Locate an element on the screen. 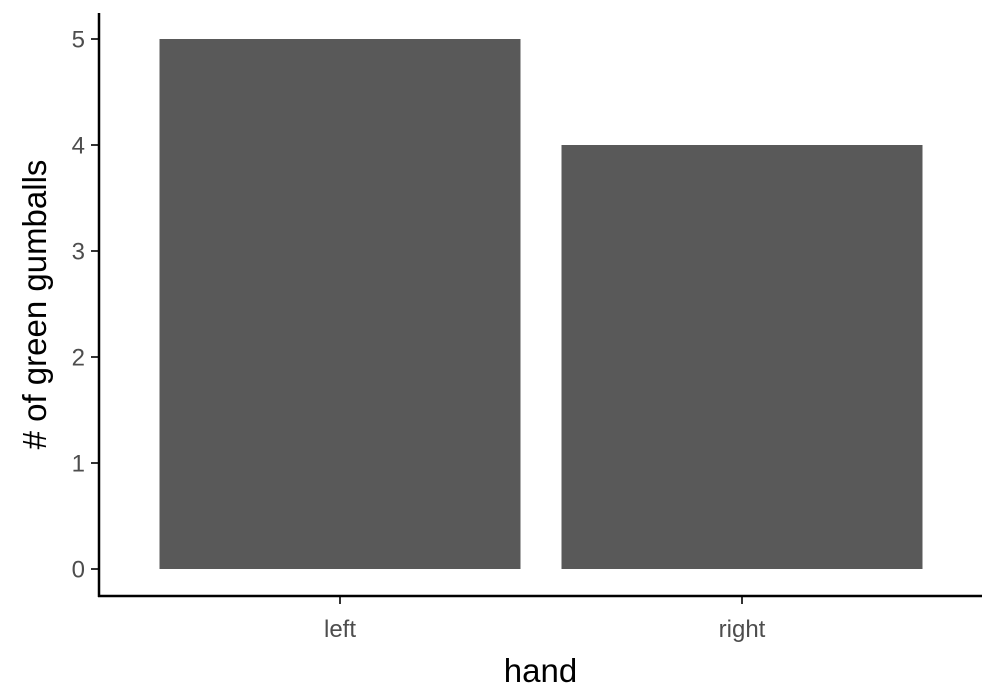  y-tick-label-0: 0 is located at coordinates (78, 570).